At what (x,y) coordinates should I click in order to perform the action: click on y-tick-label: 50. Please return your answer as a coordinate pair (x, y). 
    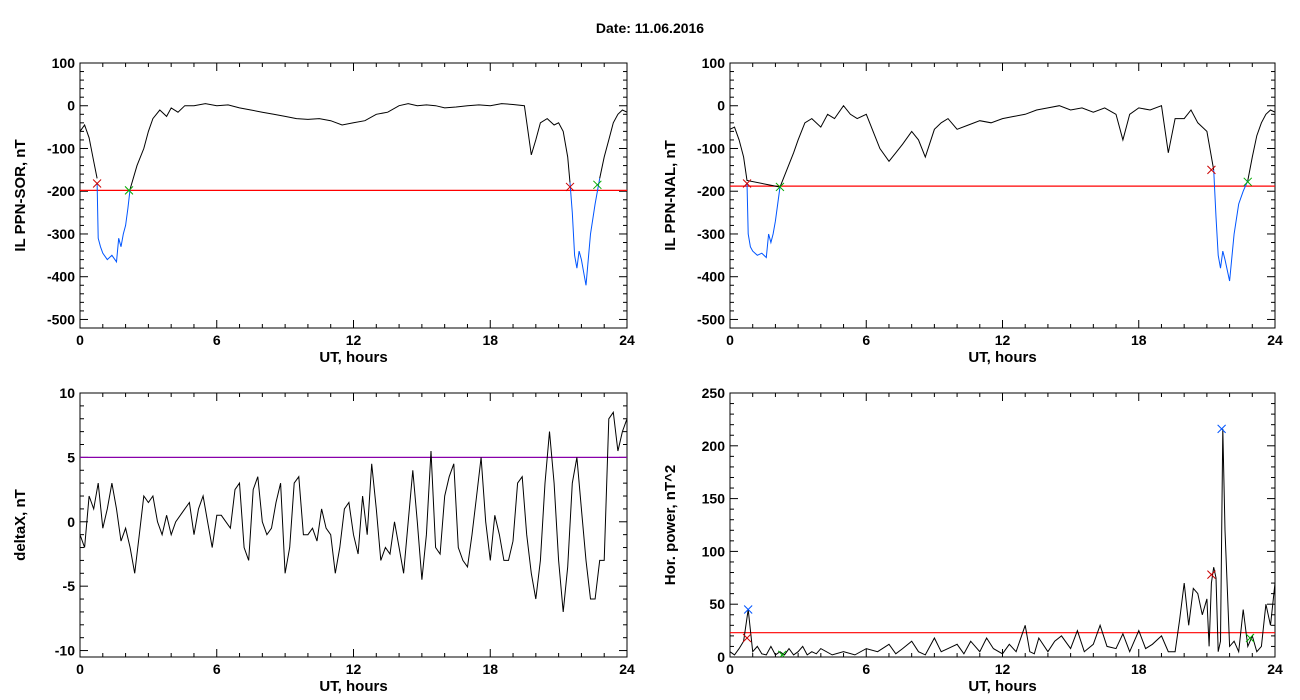
    Looking at the image, I should click on (717, 604).